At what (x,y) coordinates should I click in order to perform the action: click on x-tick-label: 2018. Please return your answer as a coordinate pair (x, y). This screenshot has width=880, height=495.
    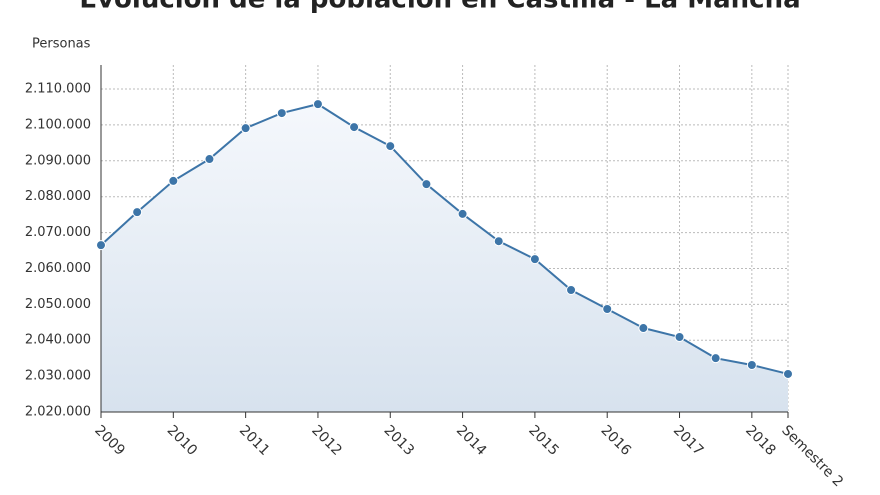
    Looking at the image, I should click on (760, 440).